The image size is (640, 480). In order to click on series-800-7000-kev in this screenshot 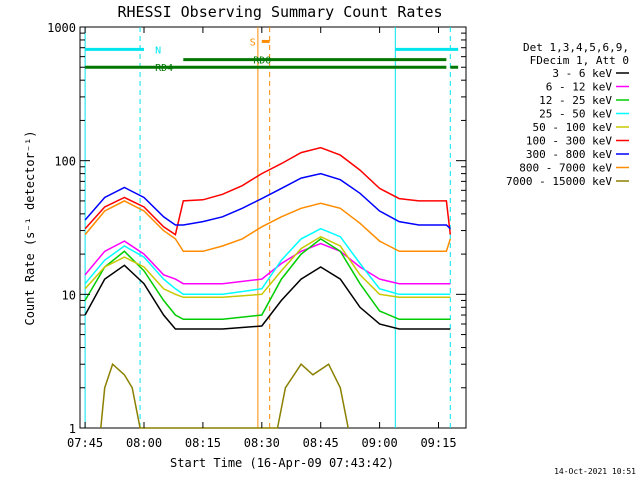, I will do `click(268, 226)`.